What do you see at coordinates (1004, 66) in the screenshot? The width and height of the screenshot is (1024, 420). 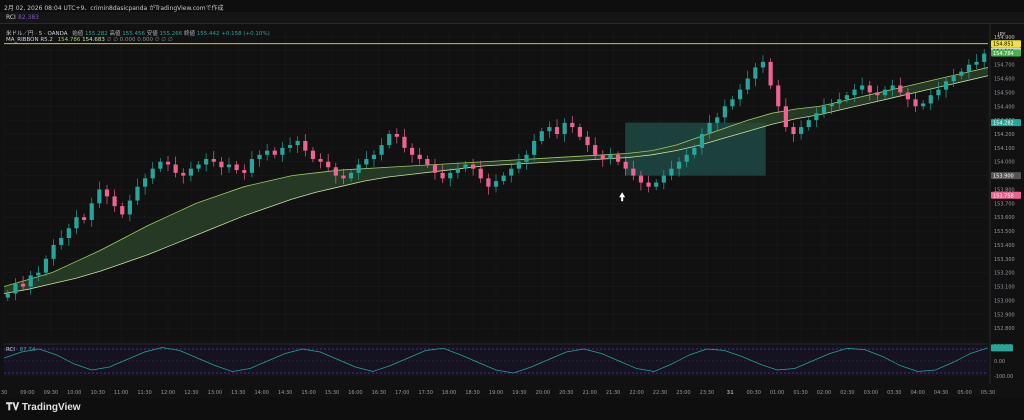 I see `y-tick-label: 154.700` at bounding box center [1004, 66].